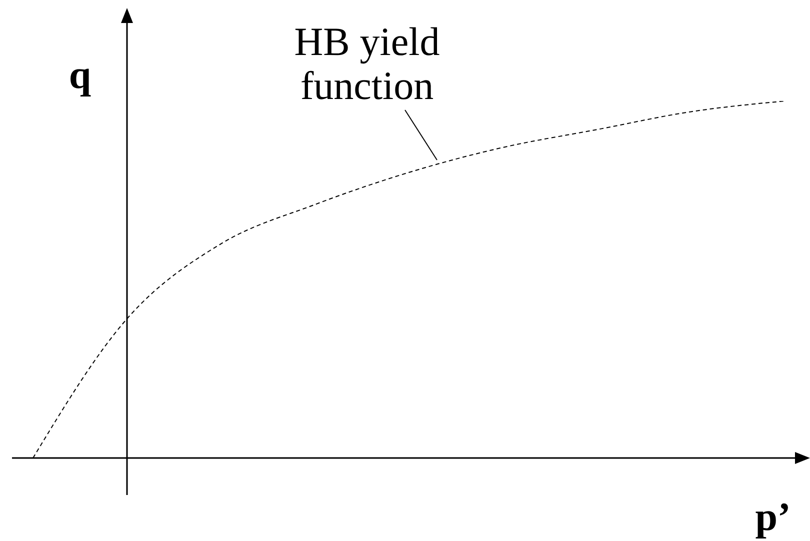 The width and height of the screenshot is (810, 541). I want to click on x-axis-title: p’, so click(773, 516).